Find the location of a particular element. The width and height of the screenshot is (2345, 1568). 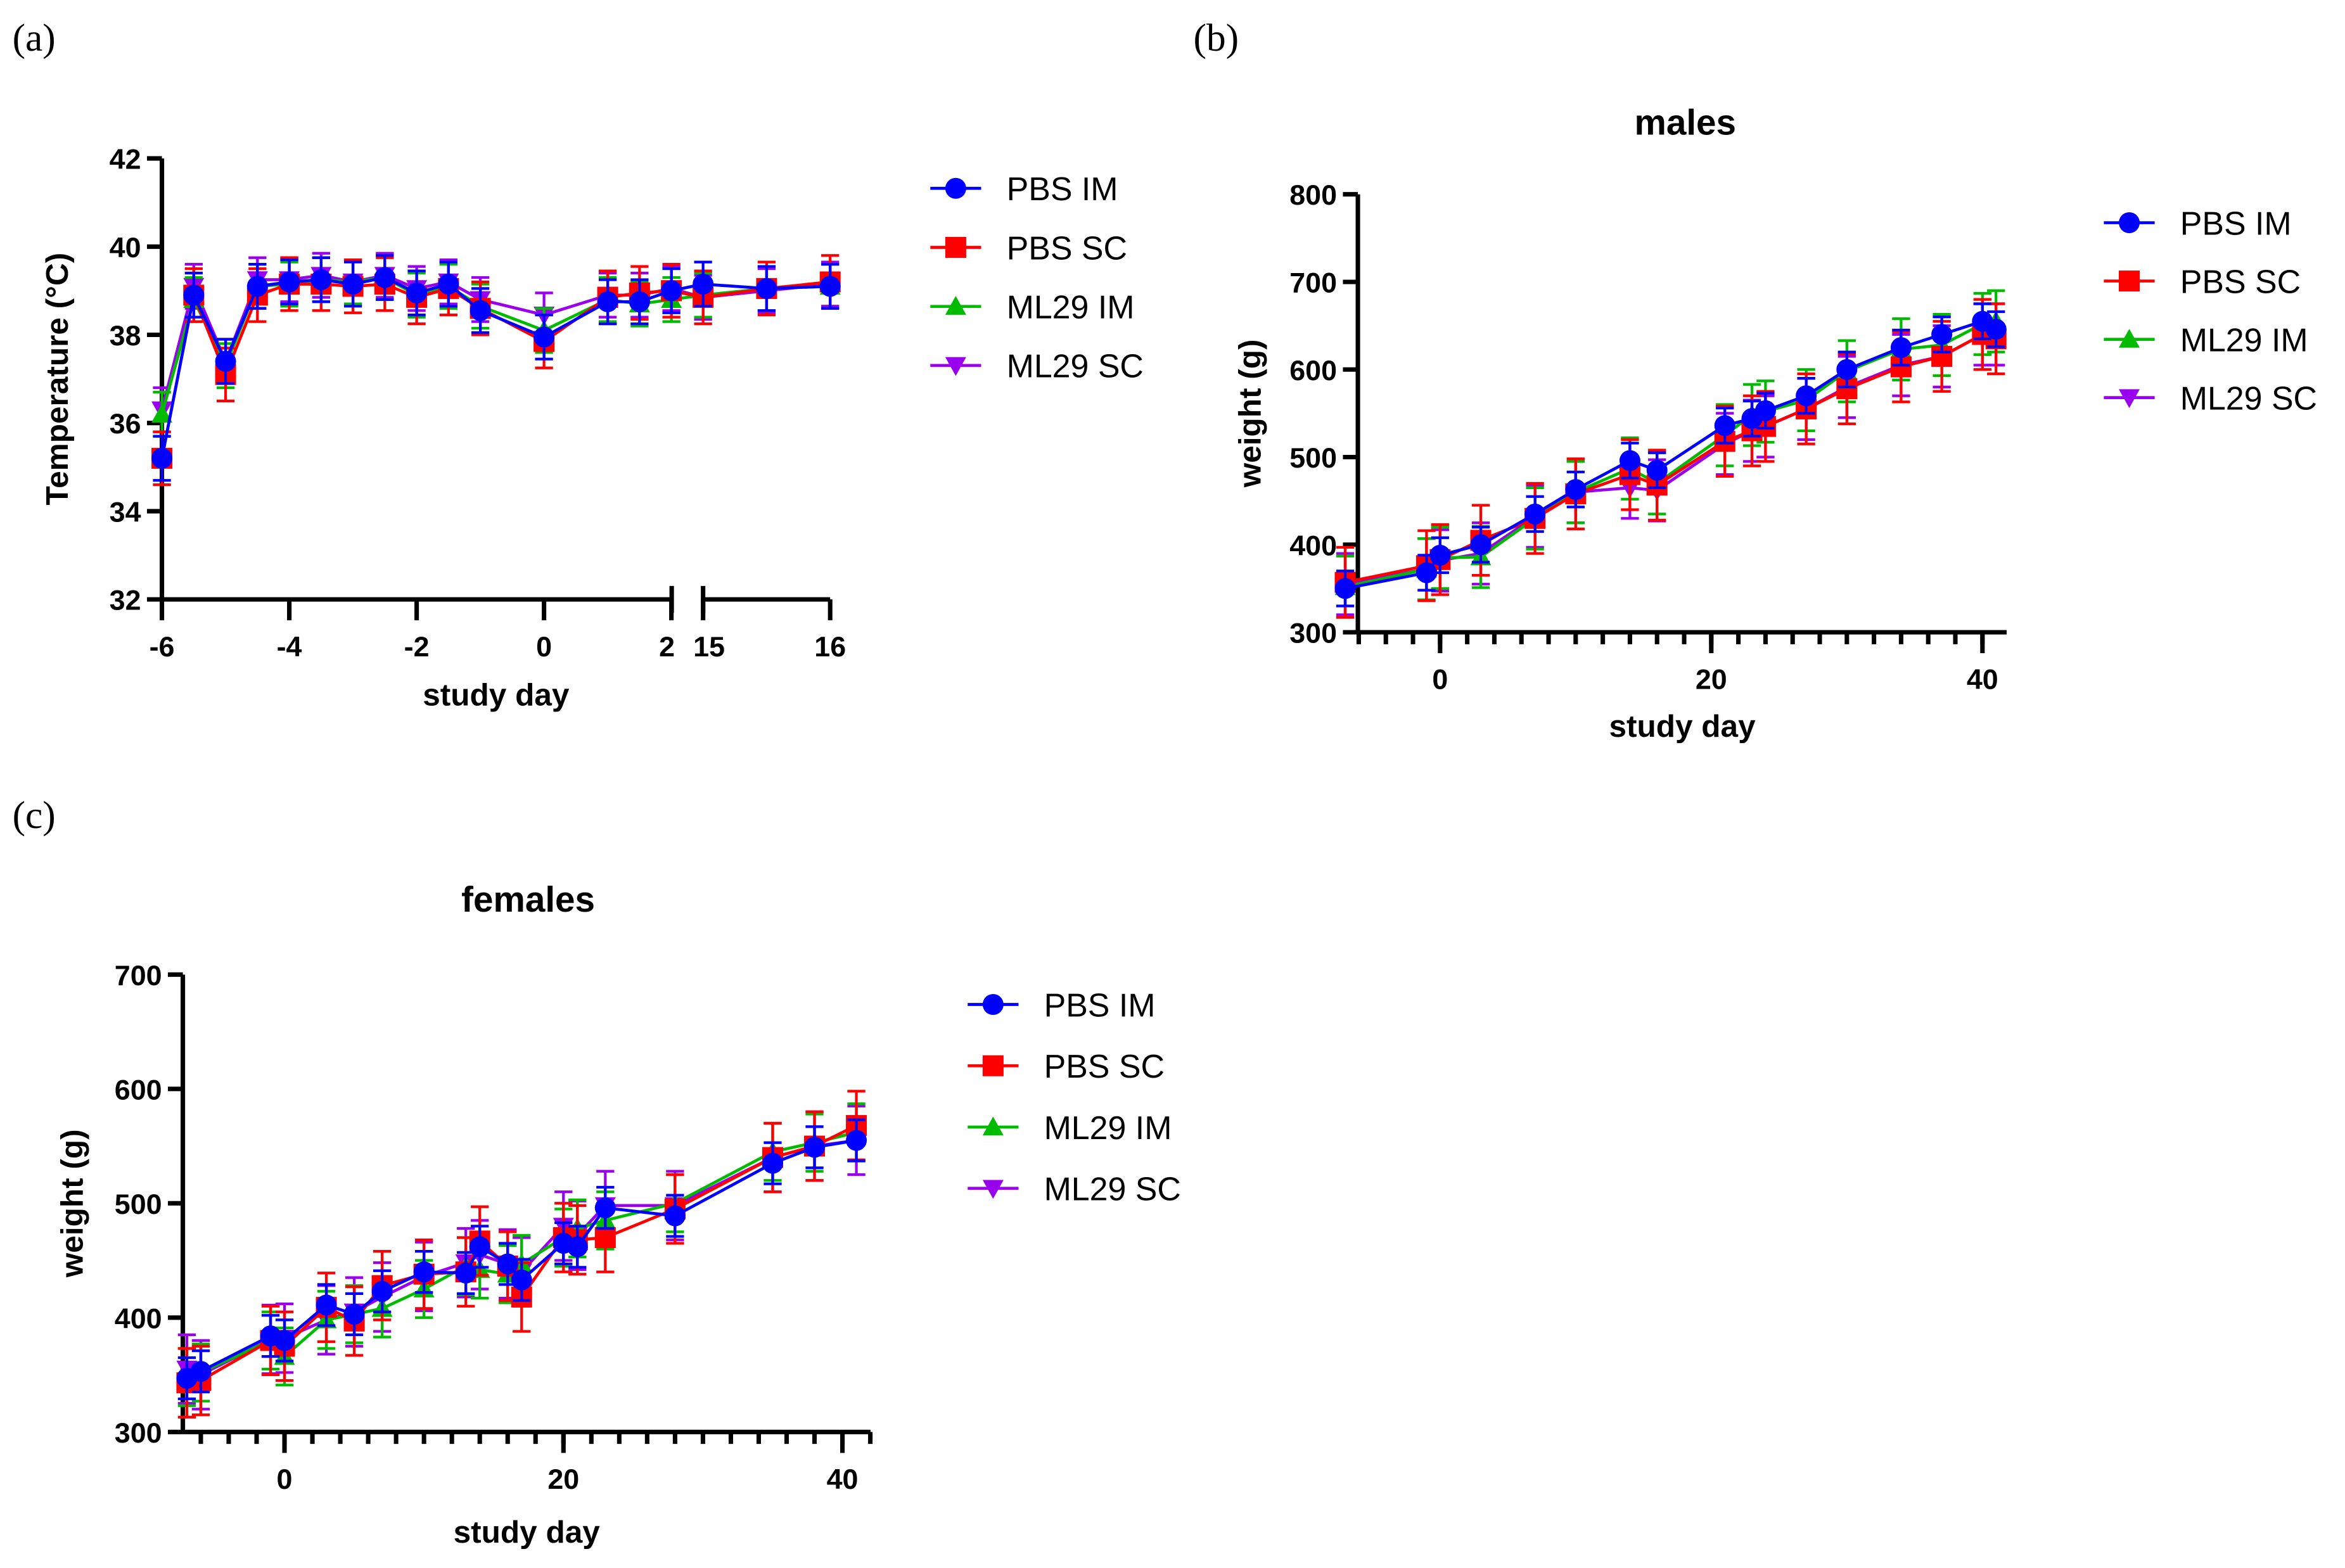

x-tick-label: 40 is located at coordinates (843, 1479).